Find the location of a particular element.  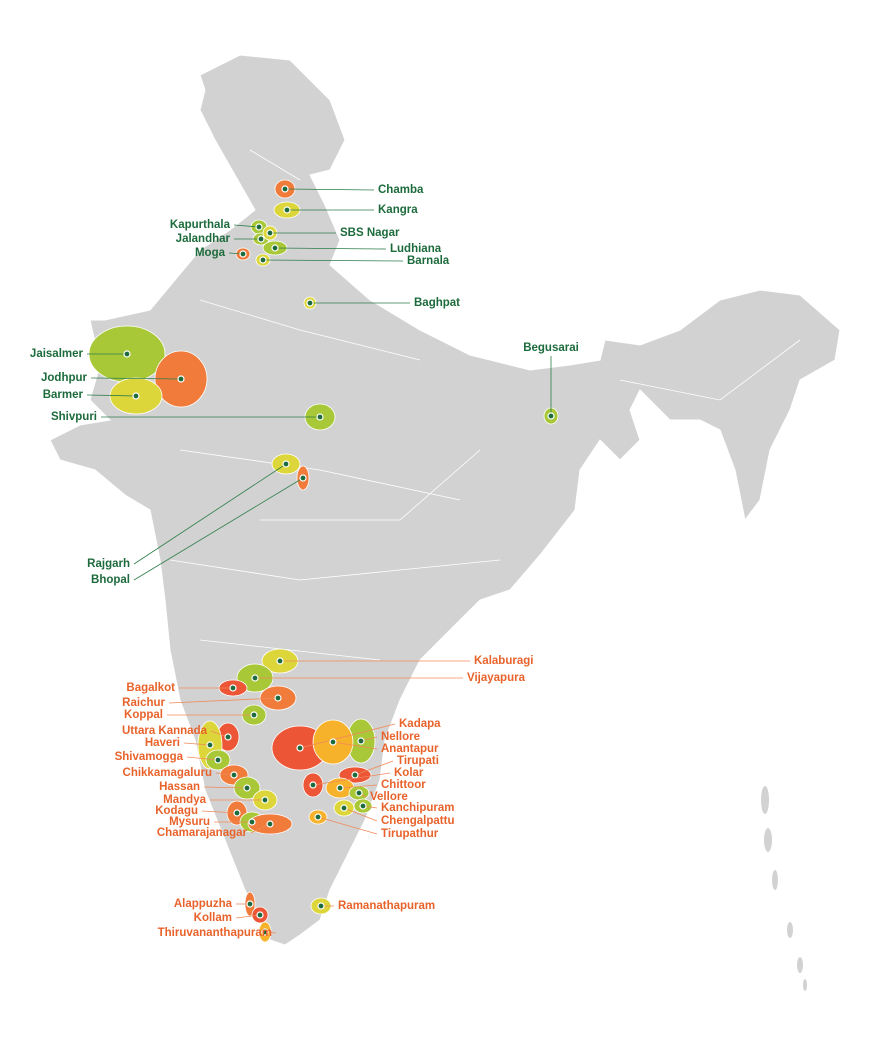

district-label: Barnala is located at coordinates (428, 261).